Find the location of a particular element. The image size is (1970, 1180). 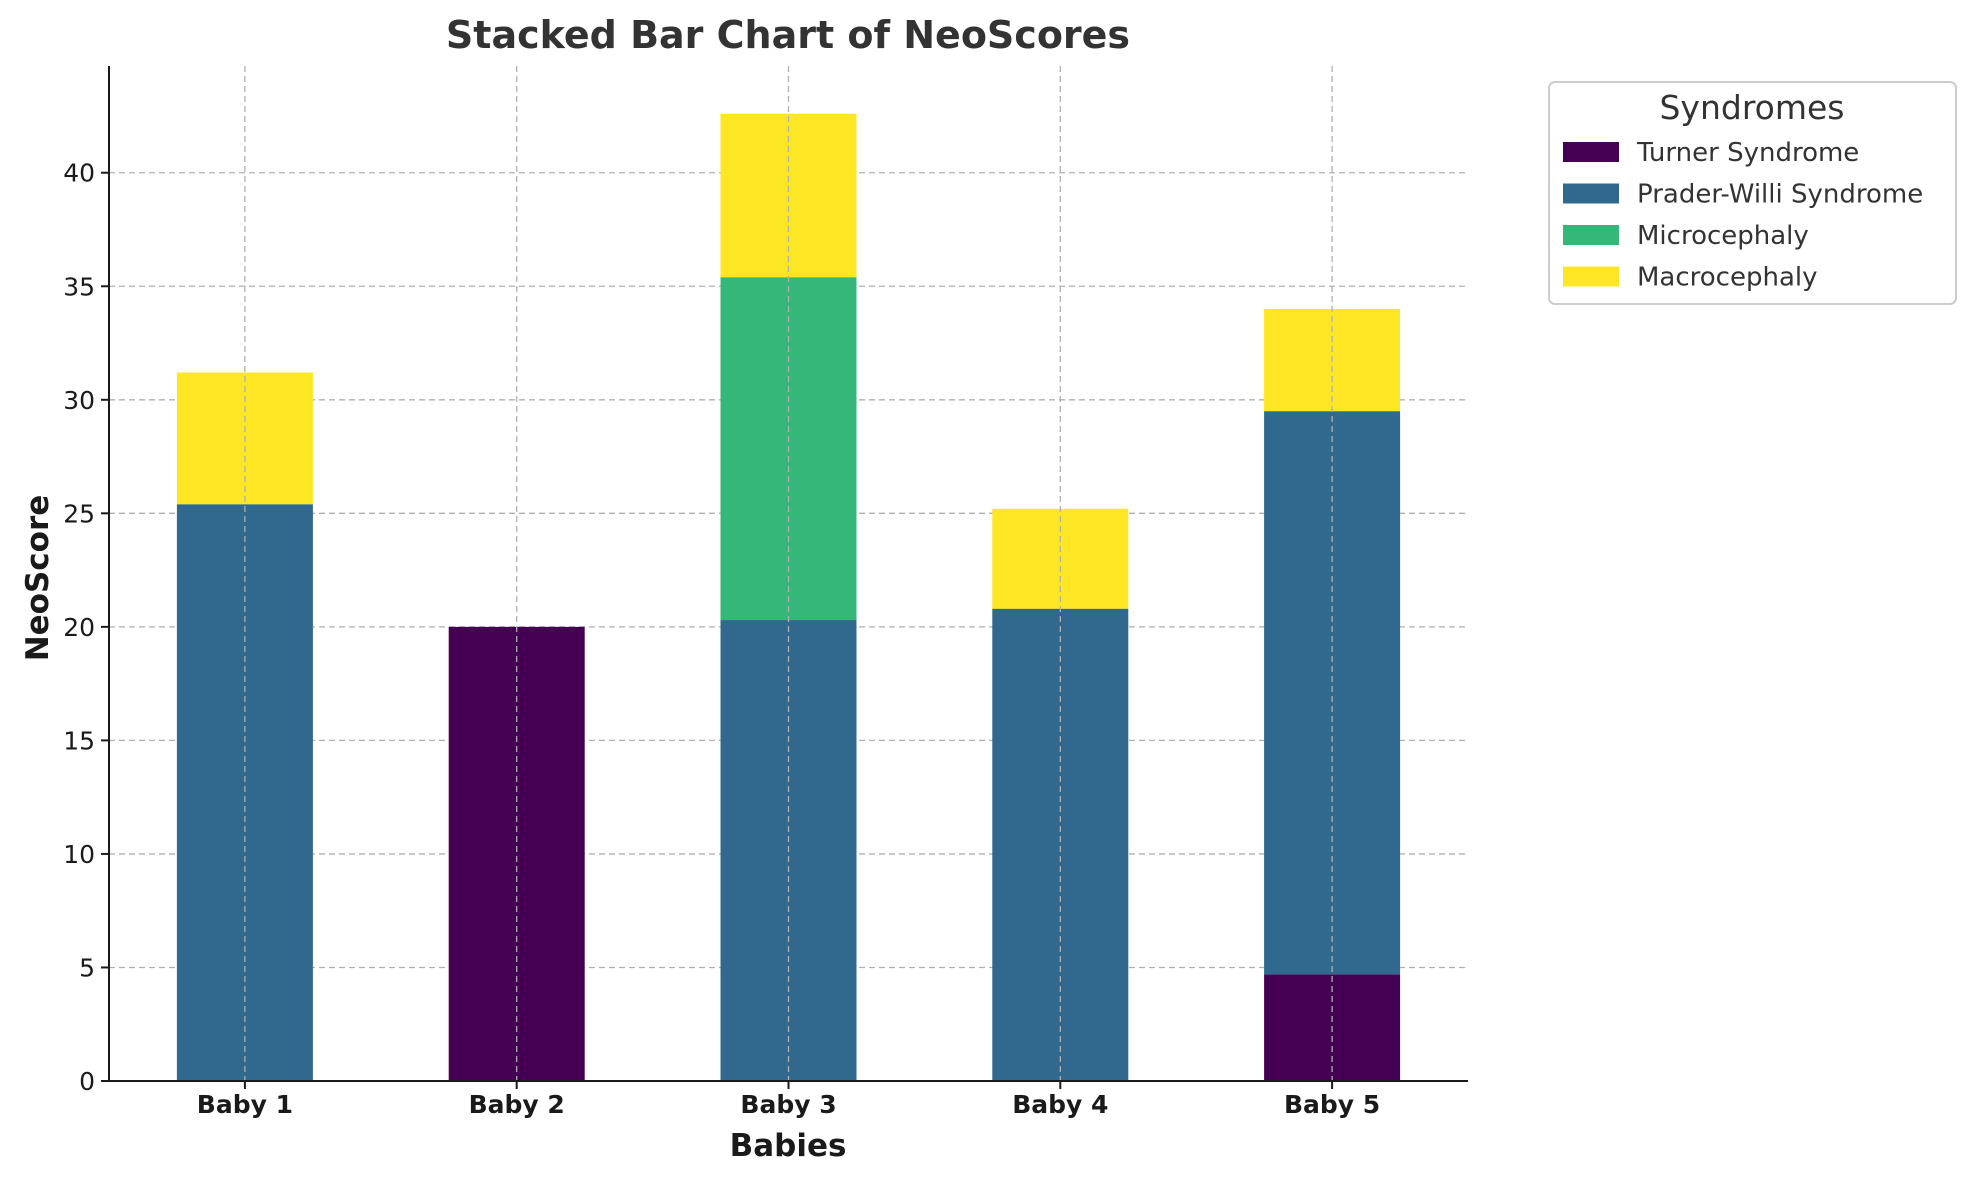

y-tick-label: 35 is located at coordinates (79, 286).